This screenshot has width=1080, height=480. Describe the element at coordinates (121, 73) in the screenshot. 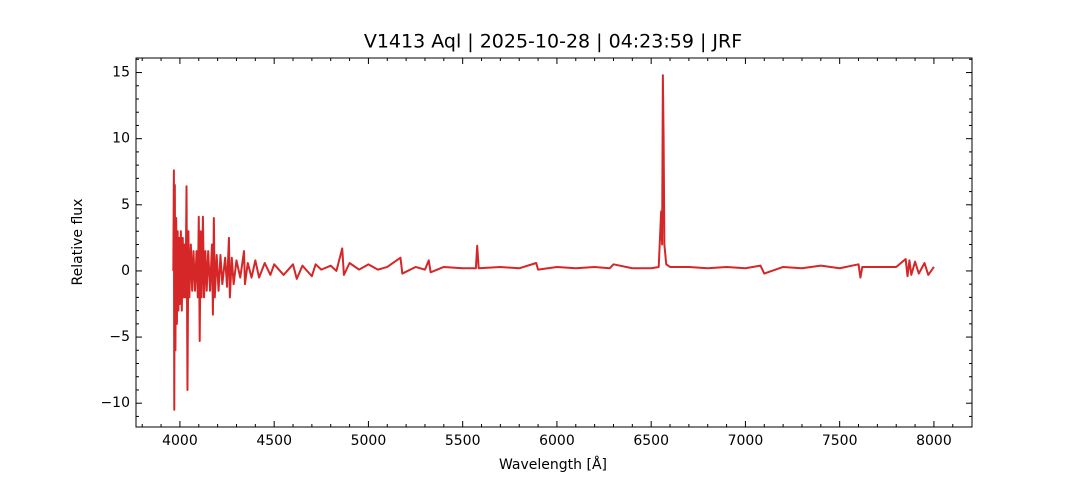

I see `y-tick-label: 15` at that location.